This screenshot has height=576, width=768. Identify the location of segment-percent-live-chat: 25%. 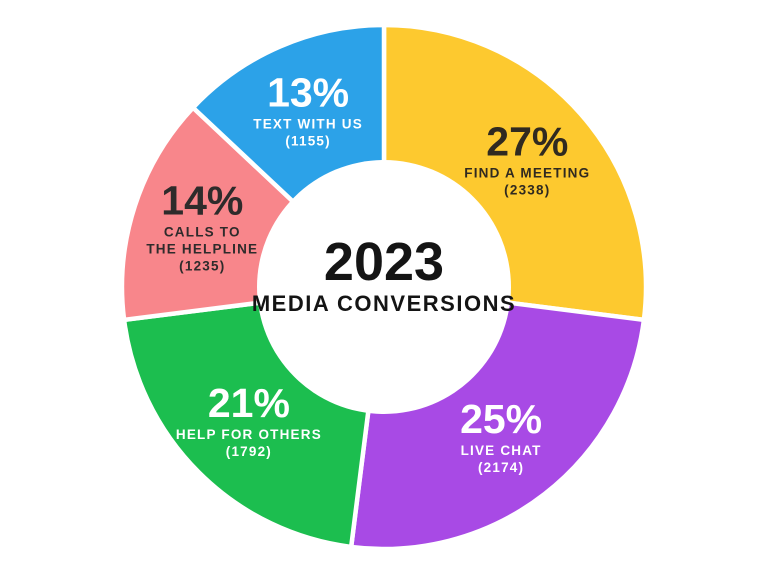
(501, 419).